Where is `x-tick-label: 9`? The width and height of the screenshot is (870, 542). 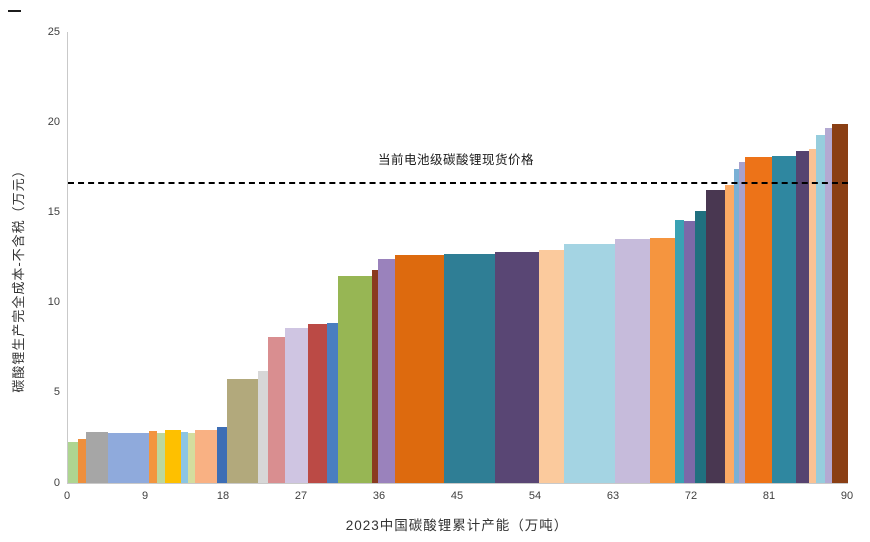
x-tick-label: 9 is located at coordinates (145, 496).